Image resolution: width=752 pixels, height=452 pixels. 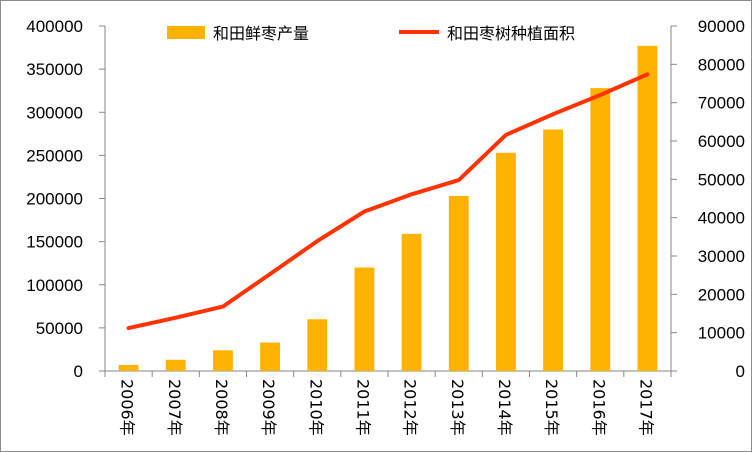 What do you see at coordinates (364, 319) in the screenshot?
I see `bar-2011年` at bounding box center [364, 319].